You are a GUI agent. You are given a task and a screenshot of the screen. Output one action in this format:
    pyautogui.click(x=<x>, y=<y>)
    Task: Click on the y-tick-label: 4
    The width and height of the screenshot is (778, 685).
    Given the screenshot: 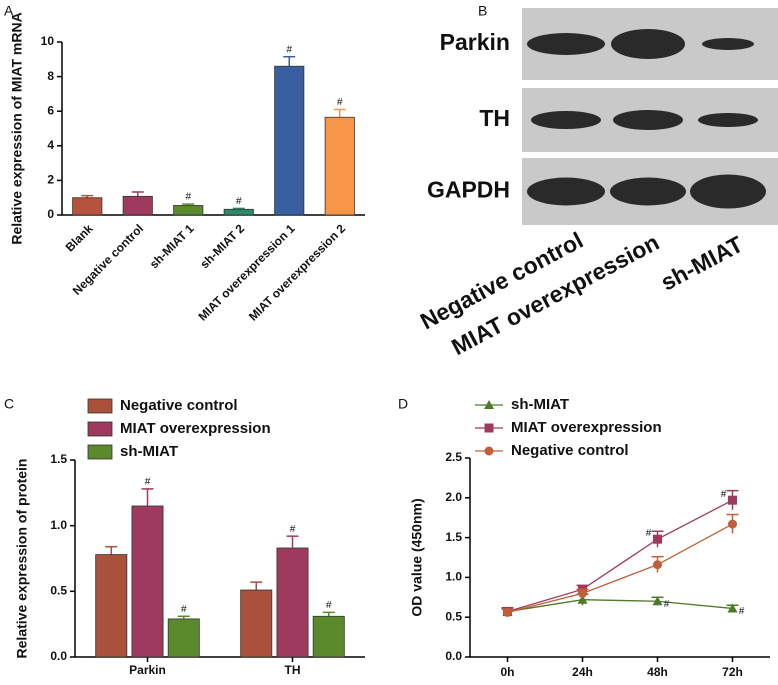 What is the action you would take?
    pyautogui.click(x=50, y=145)
    